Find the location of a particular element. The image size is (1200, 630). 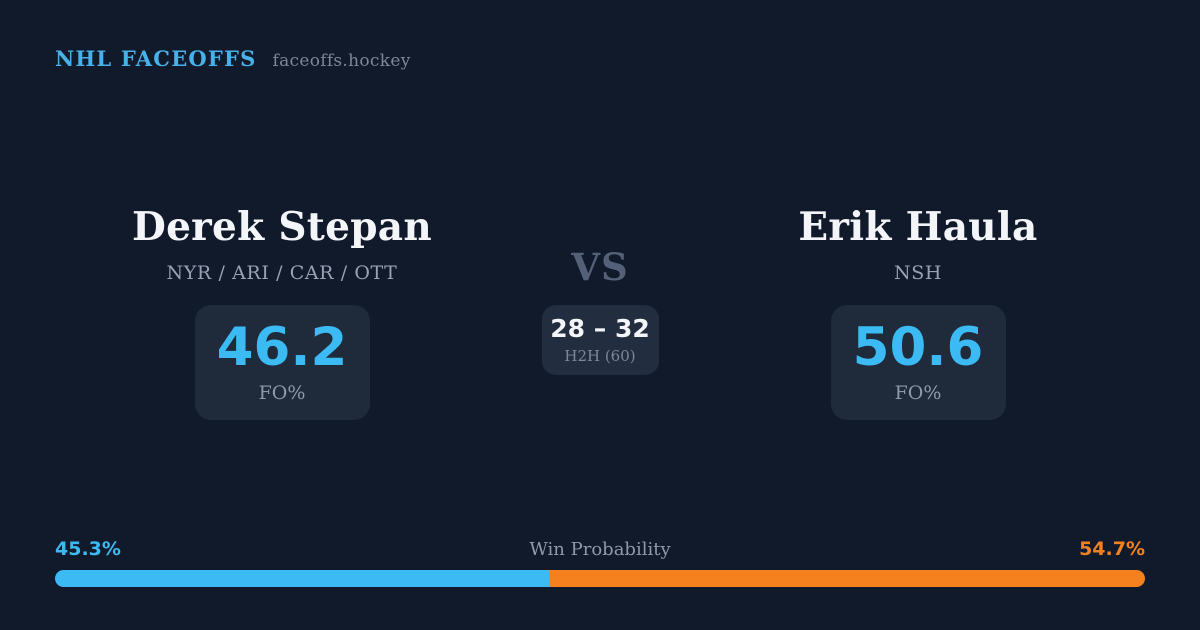

player-right-name: Erik Haula is located at coordinates (918, 227).